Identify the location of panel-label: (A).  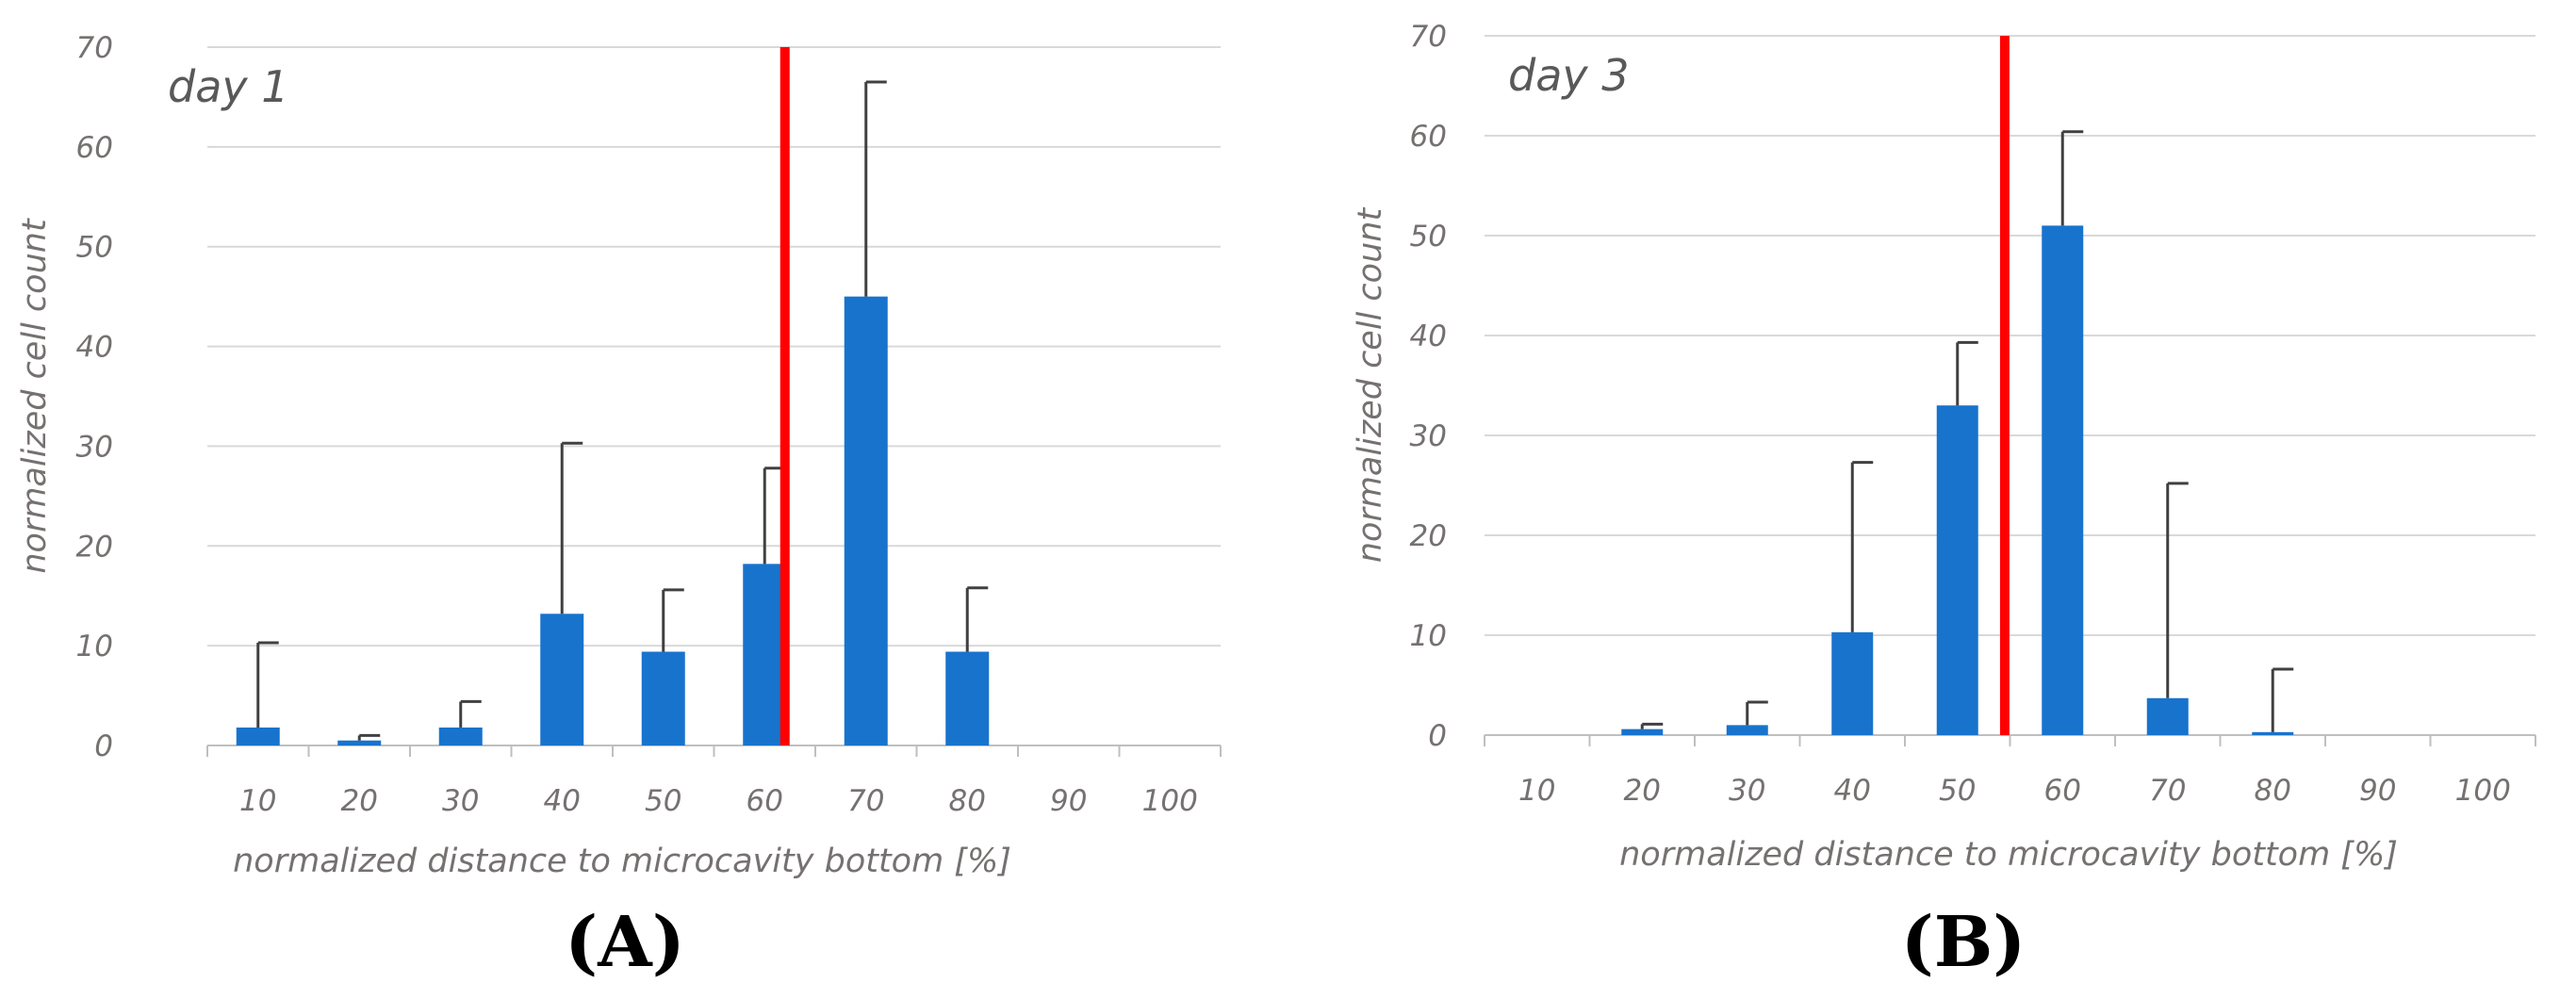
(624, 942).